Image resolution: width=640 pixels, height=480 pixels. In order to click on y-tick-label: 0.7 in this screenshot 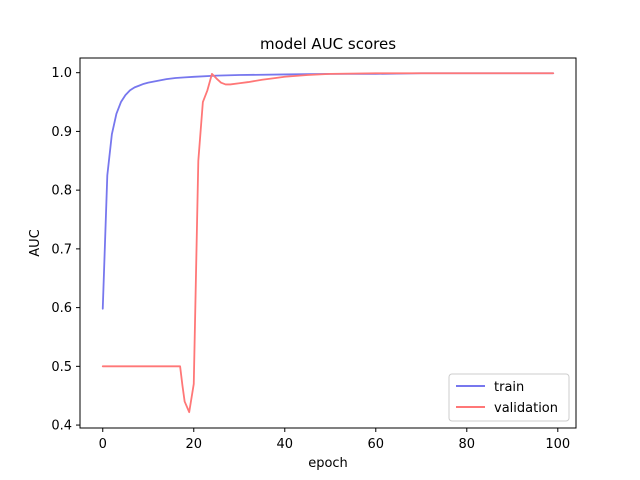, I will do `click(61, 249)`.